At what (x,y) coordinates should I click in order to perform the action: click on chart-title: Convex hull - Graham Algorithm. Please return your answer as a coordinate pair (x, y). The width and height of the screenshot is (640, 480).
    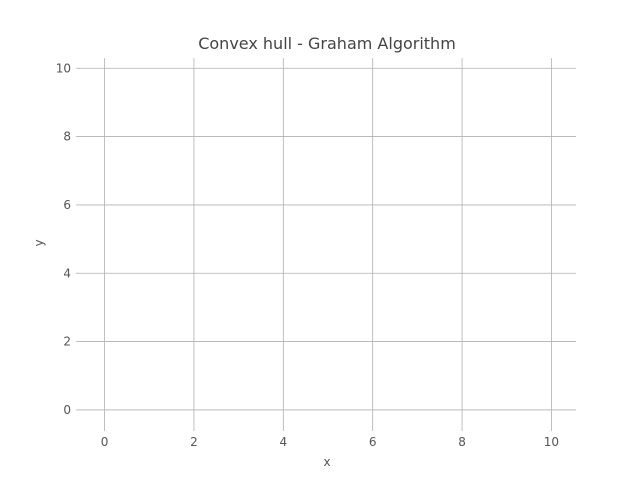
    Looking at the image, I should click on (327, 43).